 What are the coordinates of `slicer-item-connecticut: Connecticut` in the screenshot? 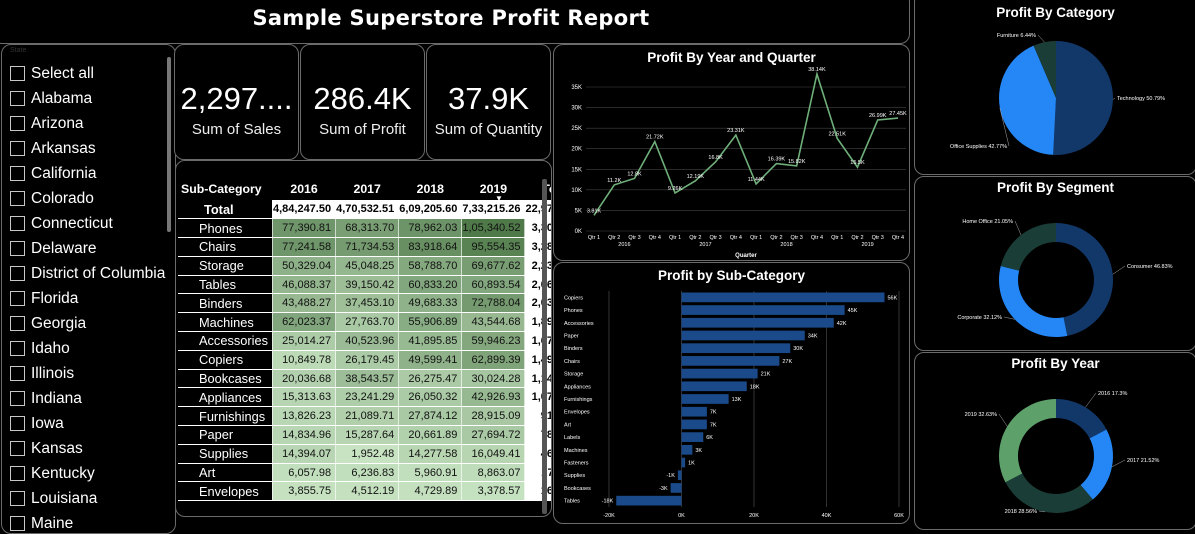 It's located at (87, 223).